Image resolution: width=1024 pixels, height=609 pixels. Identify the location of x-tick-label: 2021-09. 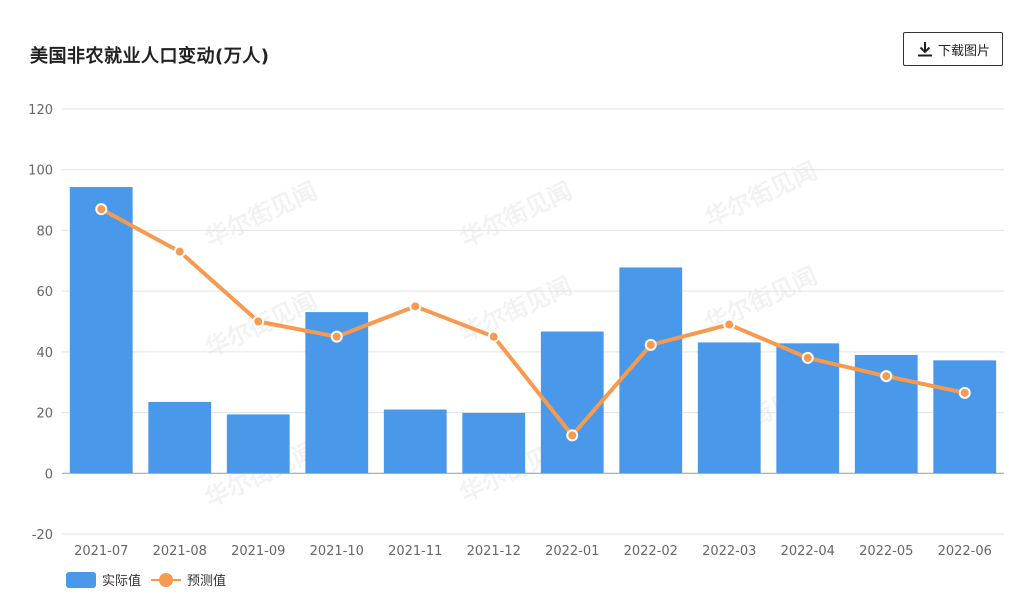
(258, 551).